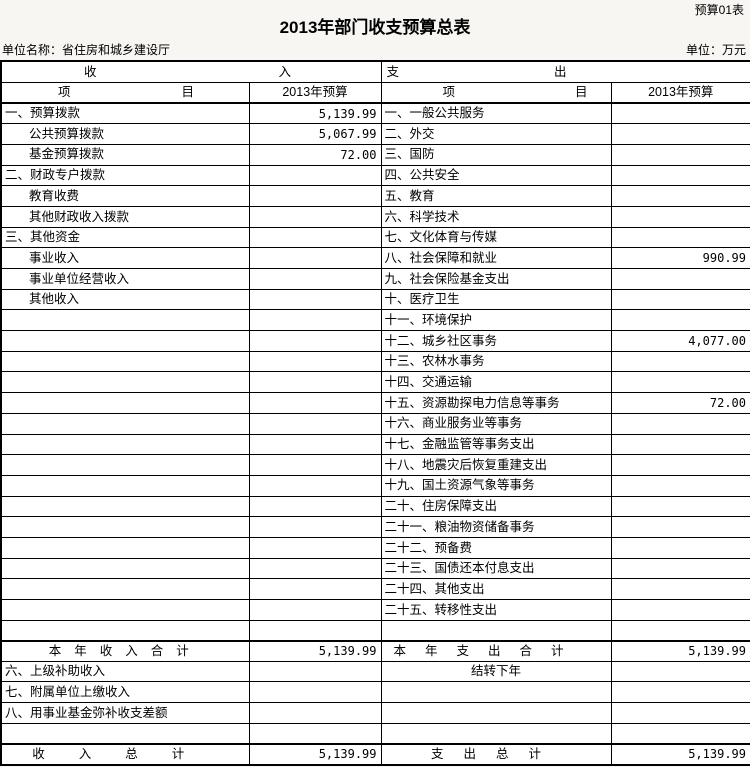 The width and height of the screenshot is (750, 767). I want to click on expense-item-cell: 结转下年, so click(496, 671).